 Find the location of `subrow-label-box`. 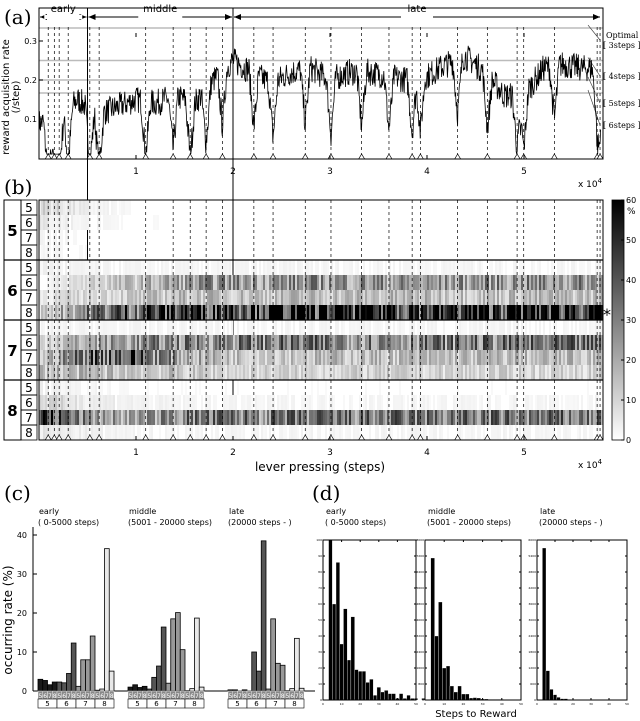

subrow-label-box is located at coordinates (29, 432).